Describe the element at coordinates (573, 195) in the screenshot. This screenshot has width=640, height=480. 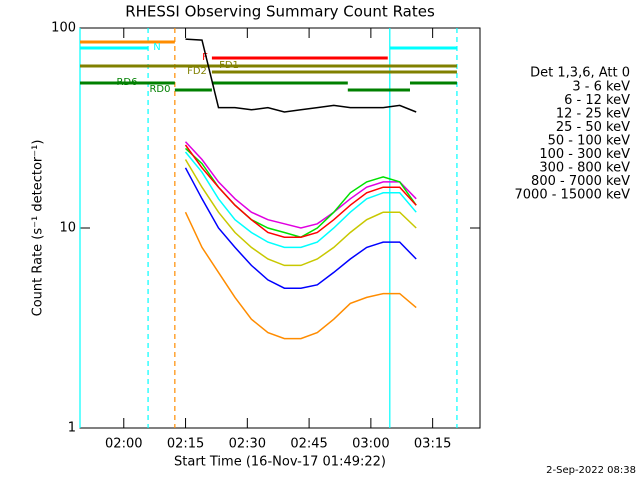
I see `legend-entry: 7000 - 15000 keV` at that location.